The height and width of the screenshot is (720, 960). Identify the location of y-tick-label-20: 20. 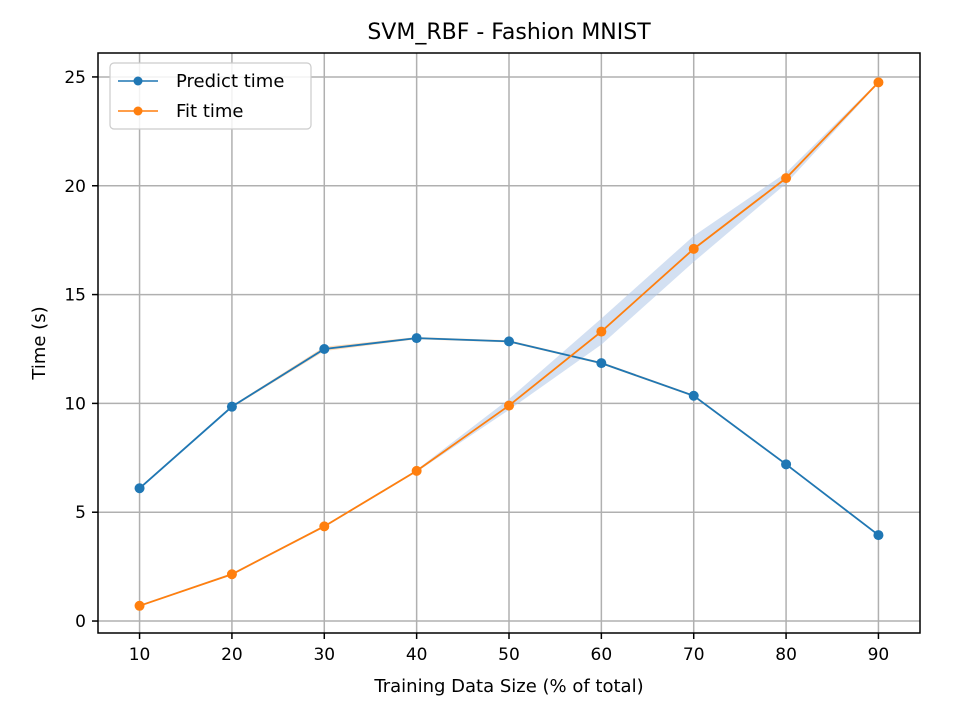
(75, 187).